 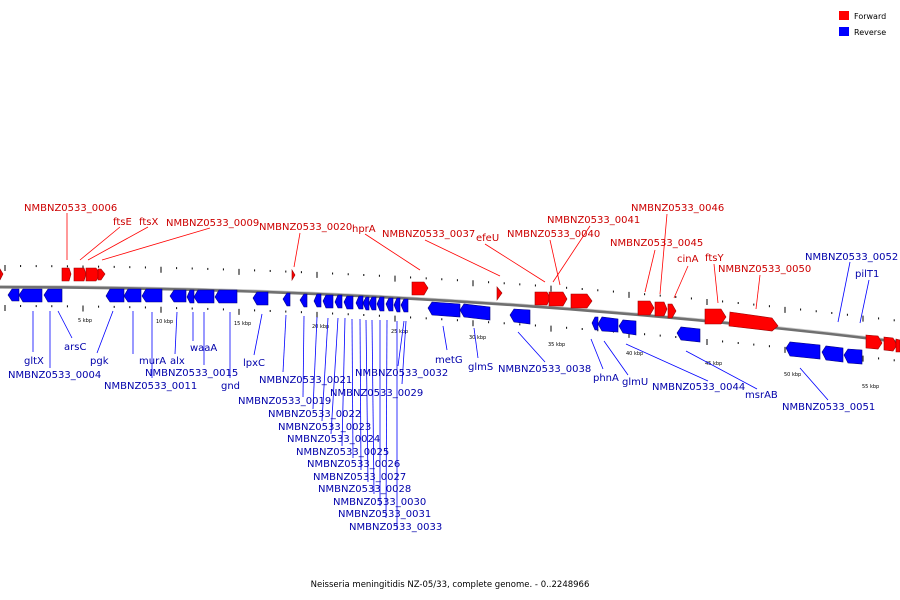 What do you see at coordinates (656, 243) in the screenshot?
I see `gene-label-forward: NMBNZ0533_0045` at bounding box center [656, 243].